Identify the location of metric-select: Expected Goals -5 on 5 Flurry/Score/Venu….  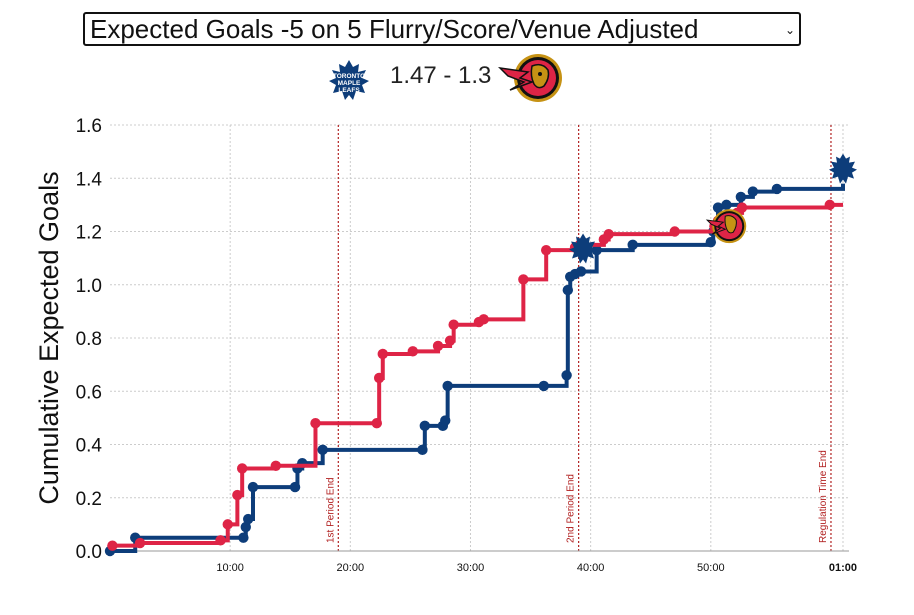
(442, 29).